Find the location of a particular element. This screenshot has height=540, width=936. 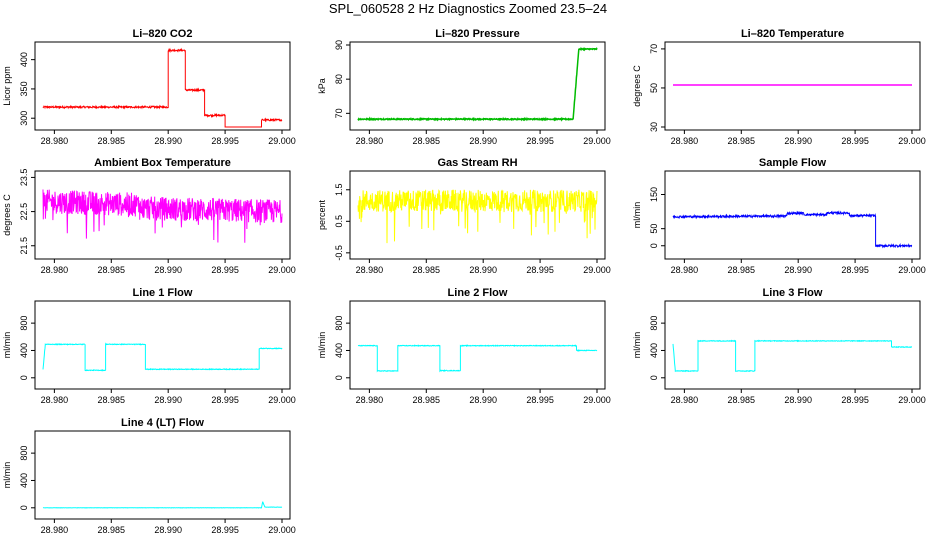

panel-title: Line 4 (LT) Flow is located at coordinates (162, 423).